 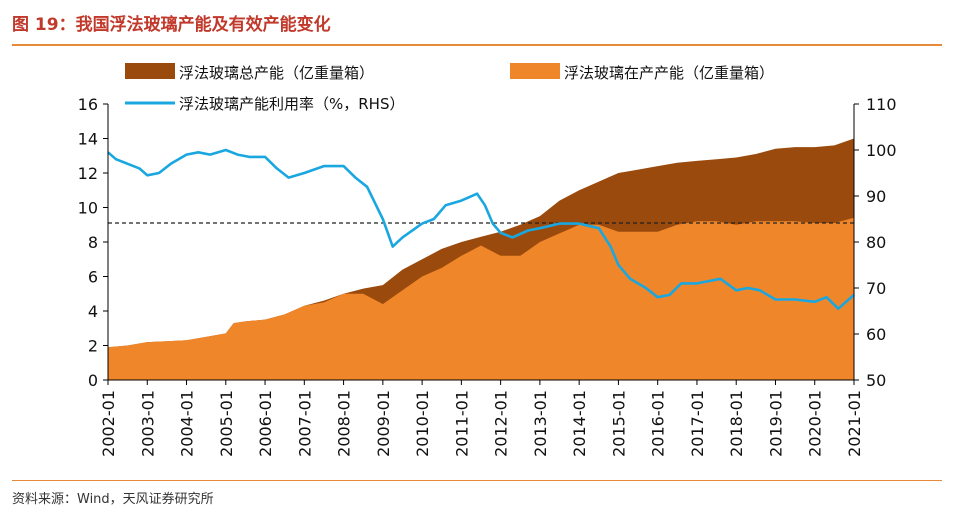 I want to click on x-axis-tick-label: 2012-01, so click(x=501, y=423).